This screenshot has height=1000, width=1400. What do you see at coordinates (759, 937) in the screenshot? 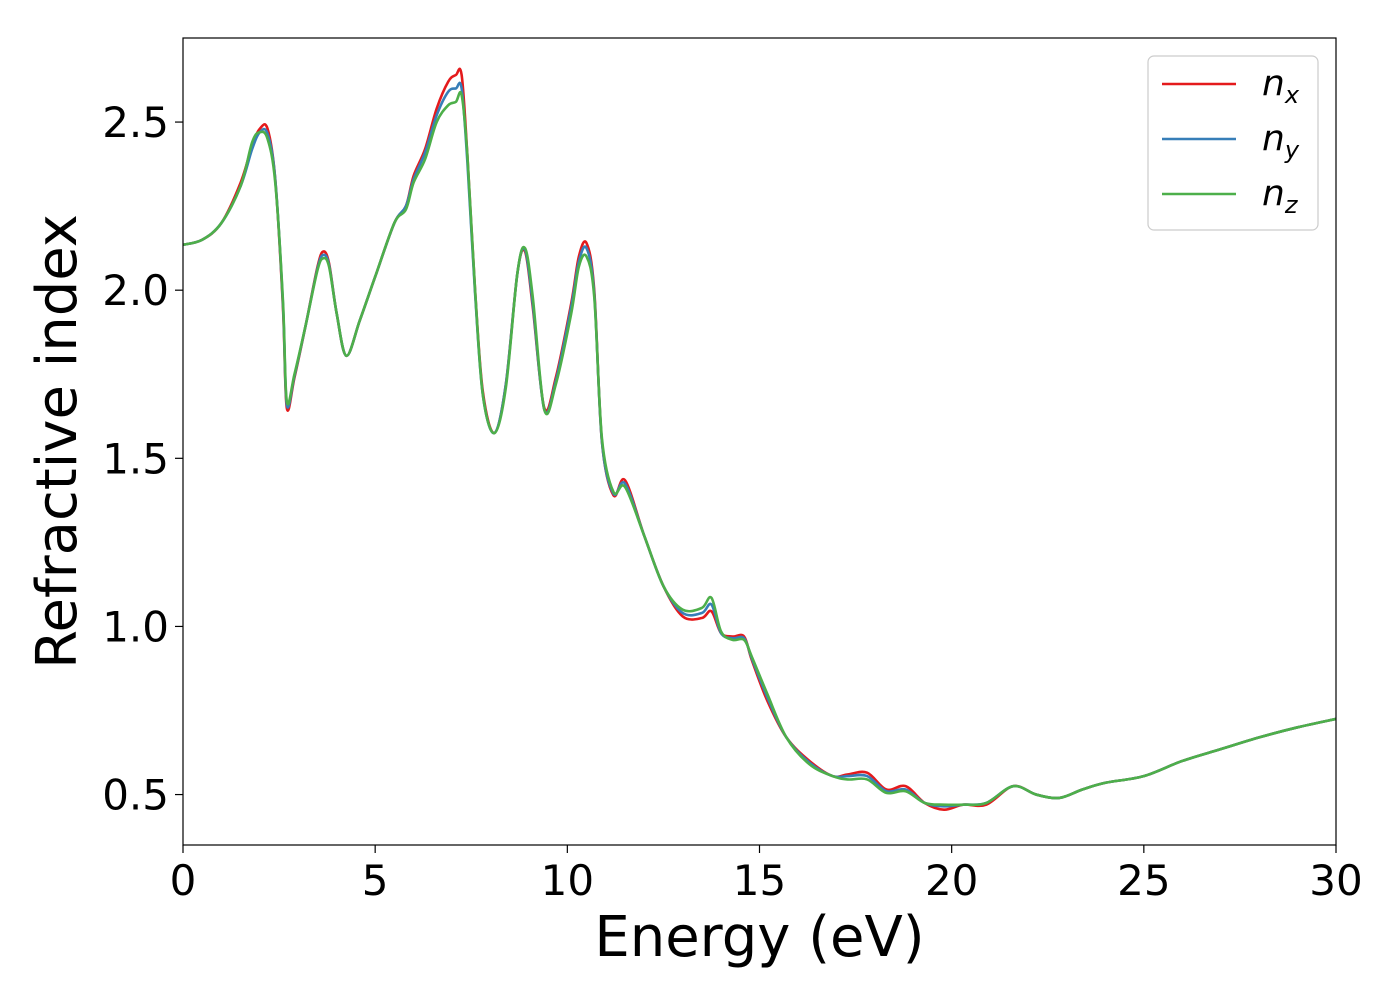
I see `x-axis-label: Energy (eV)` at bounding box center [759, 937].